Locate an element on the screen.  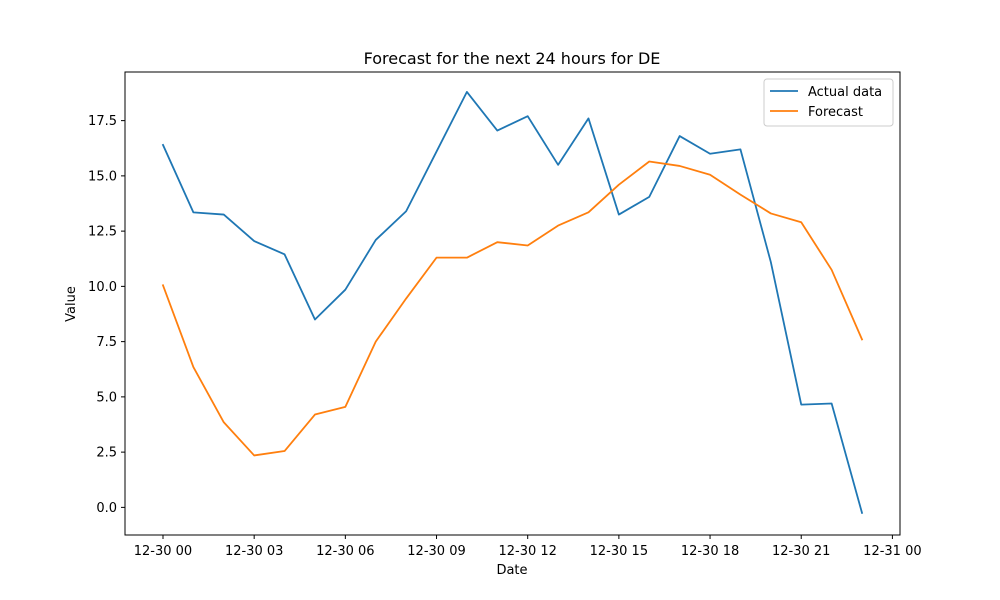
legend-label: Actual data is located at coordinates (845, 92).